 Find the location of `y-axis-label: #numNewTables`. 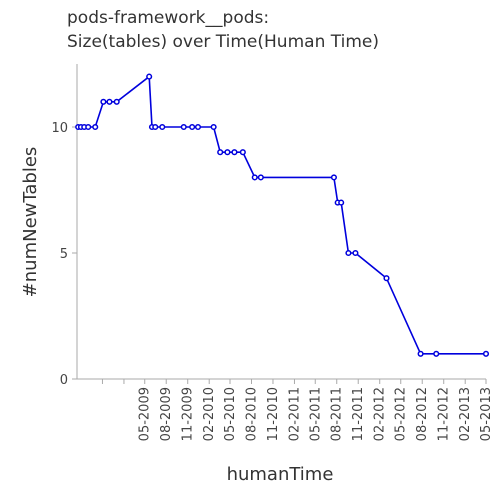

y-axis-label: #numNewTables is located at coordinates (30, 222).